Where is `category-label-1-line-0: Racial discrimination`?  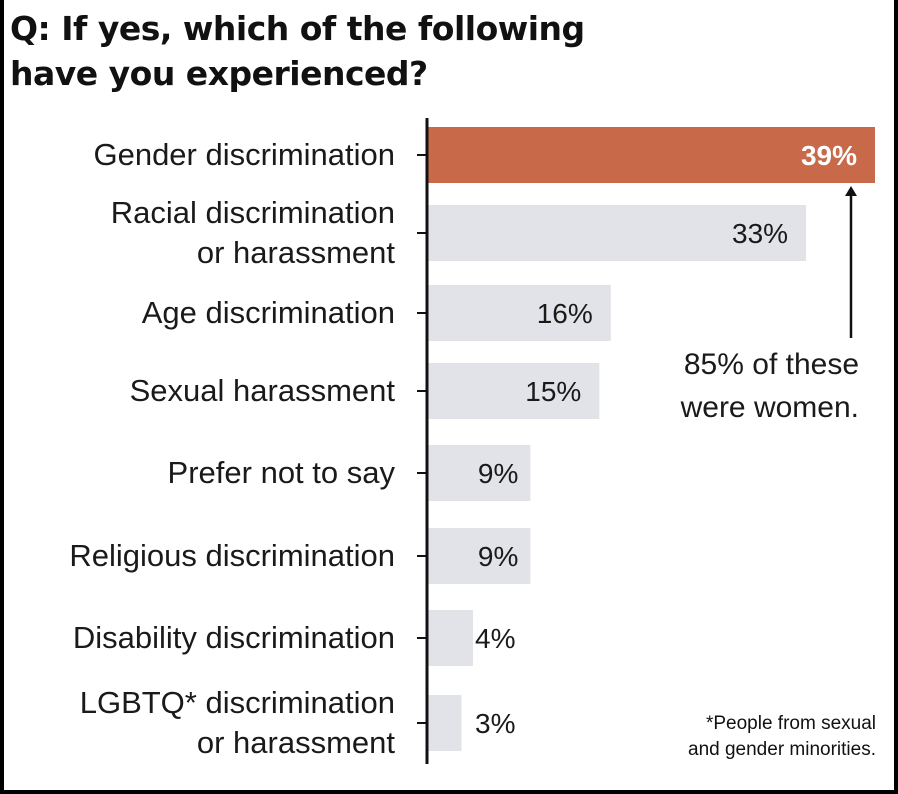 category-label-1-line-0: Racial discrimination is located at coordinates (253, 212).